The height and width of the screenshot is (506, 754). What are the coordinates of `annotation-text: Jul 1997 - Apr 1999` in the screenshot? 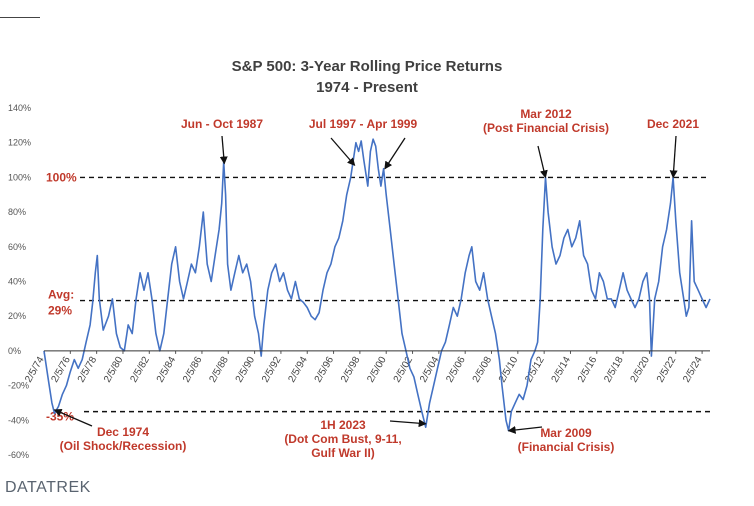 It's located at (363, 124).